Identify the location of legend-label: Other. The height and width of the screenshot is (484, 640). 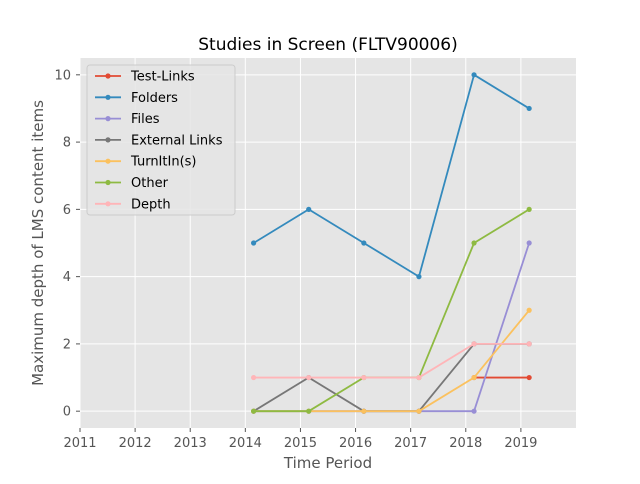
(150, 183).